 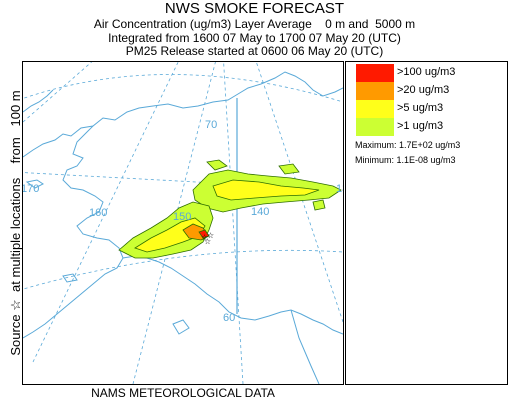 I want to click on st-lawrence-island, so click(x=34, y=184).